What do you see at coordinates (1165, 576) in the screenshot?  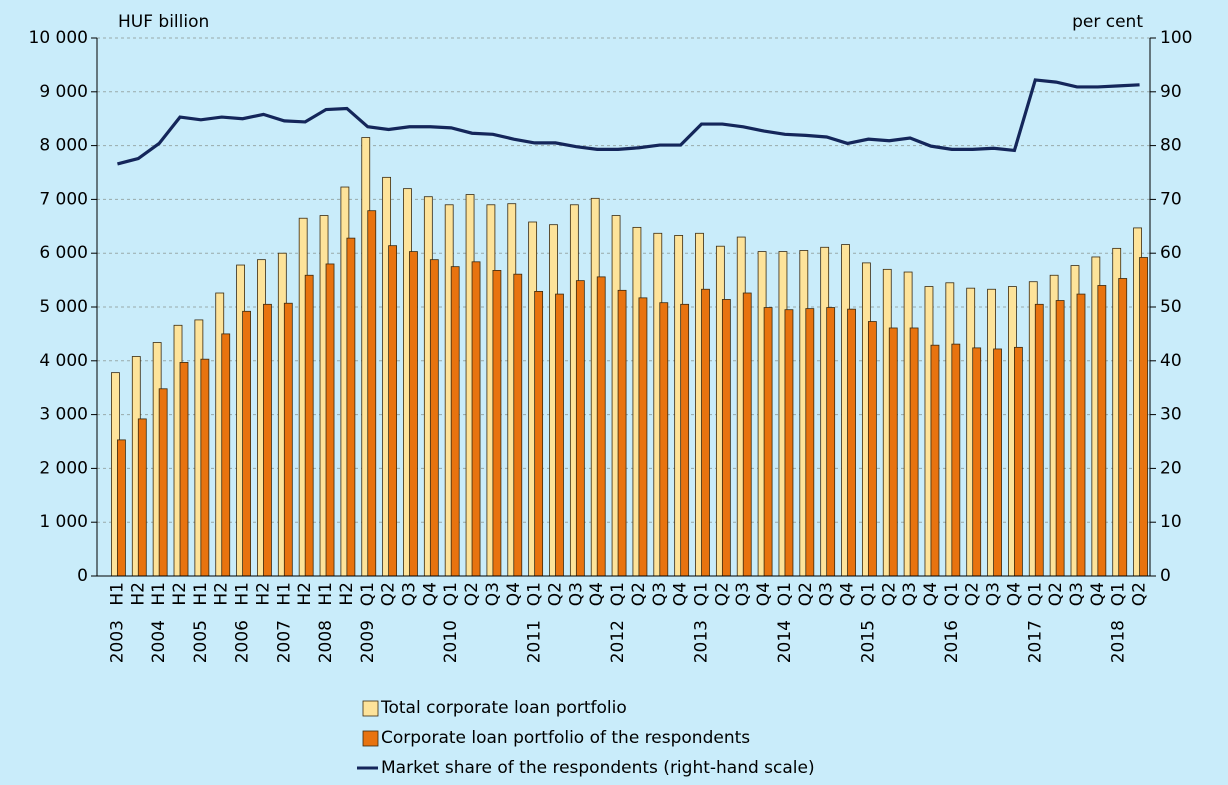 I see `y2-tick-label: 0` at bounding box center [1165, 576].